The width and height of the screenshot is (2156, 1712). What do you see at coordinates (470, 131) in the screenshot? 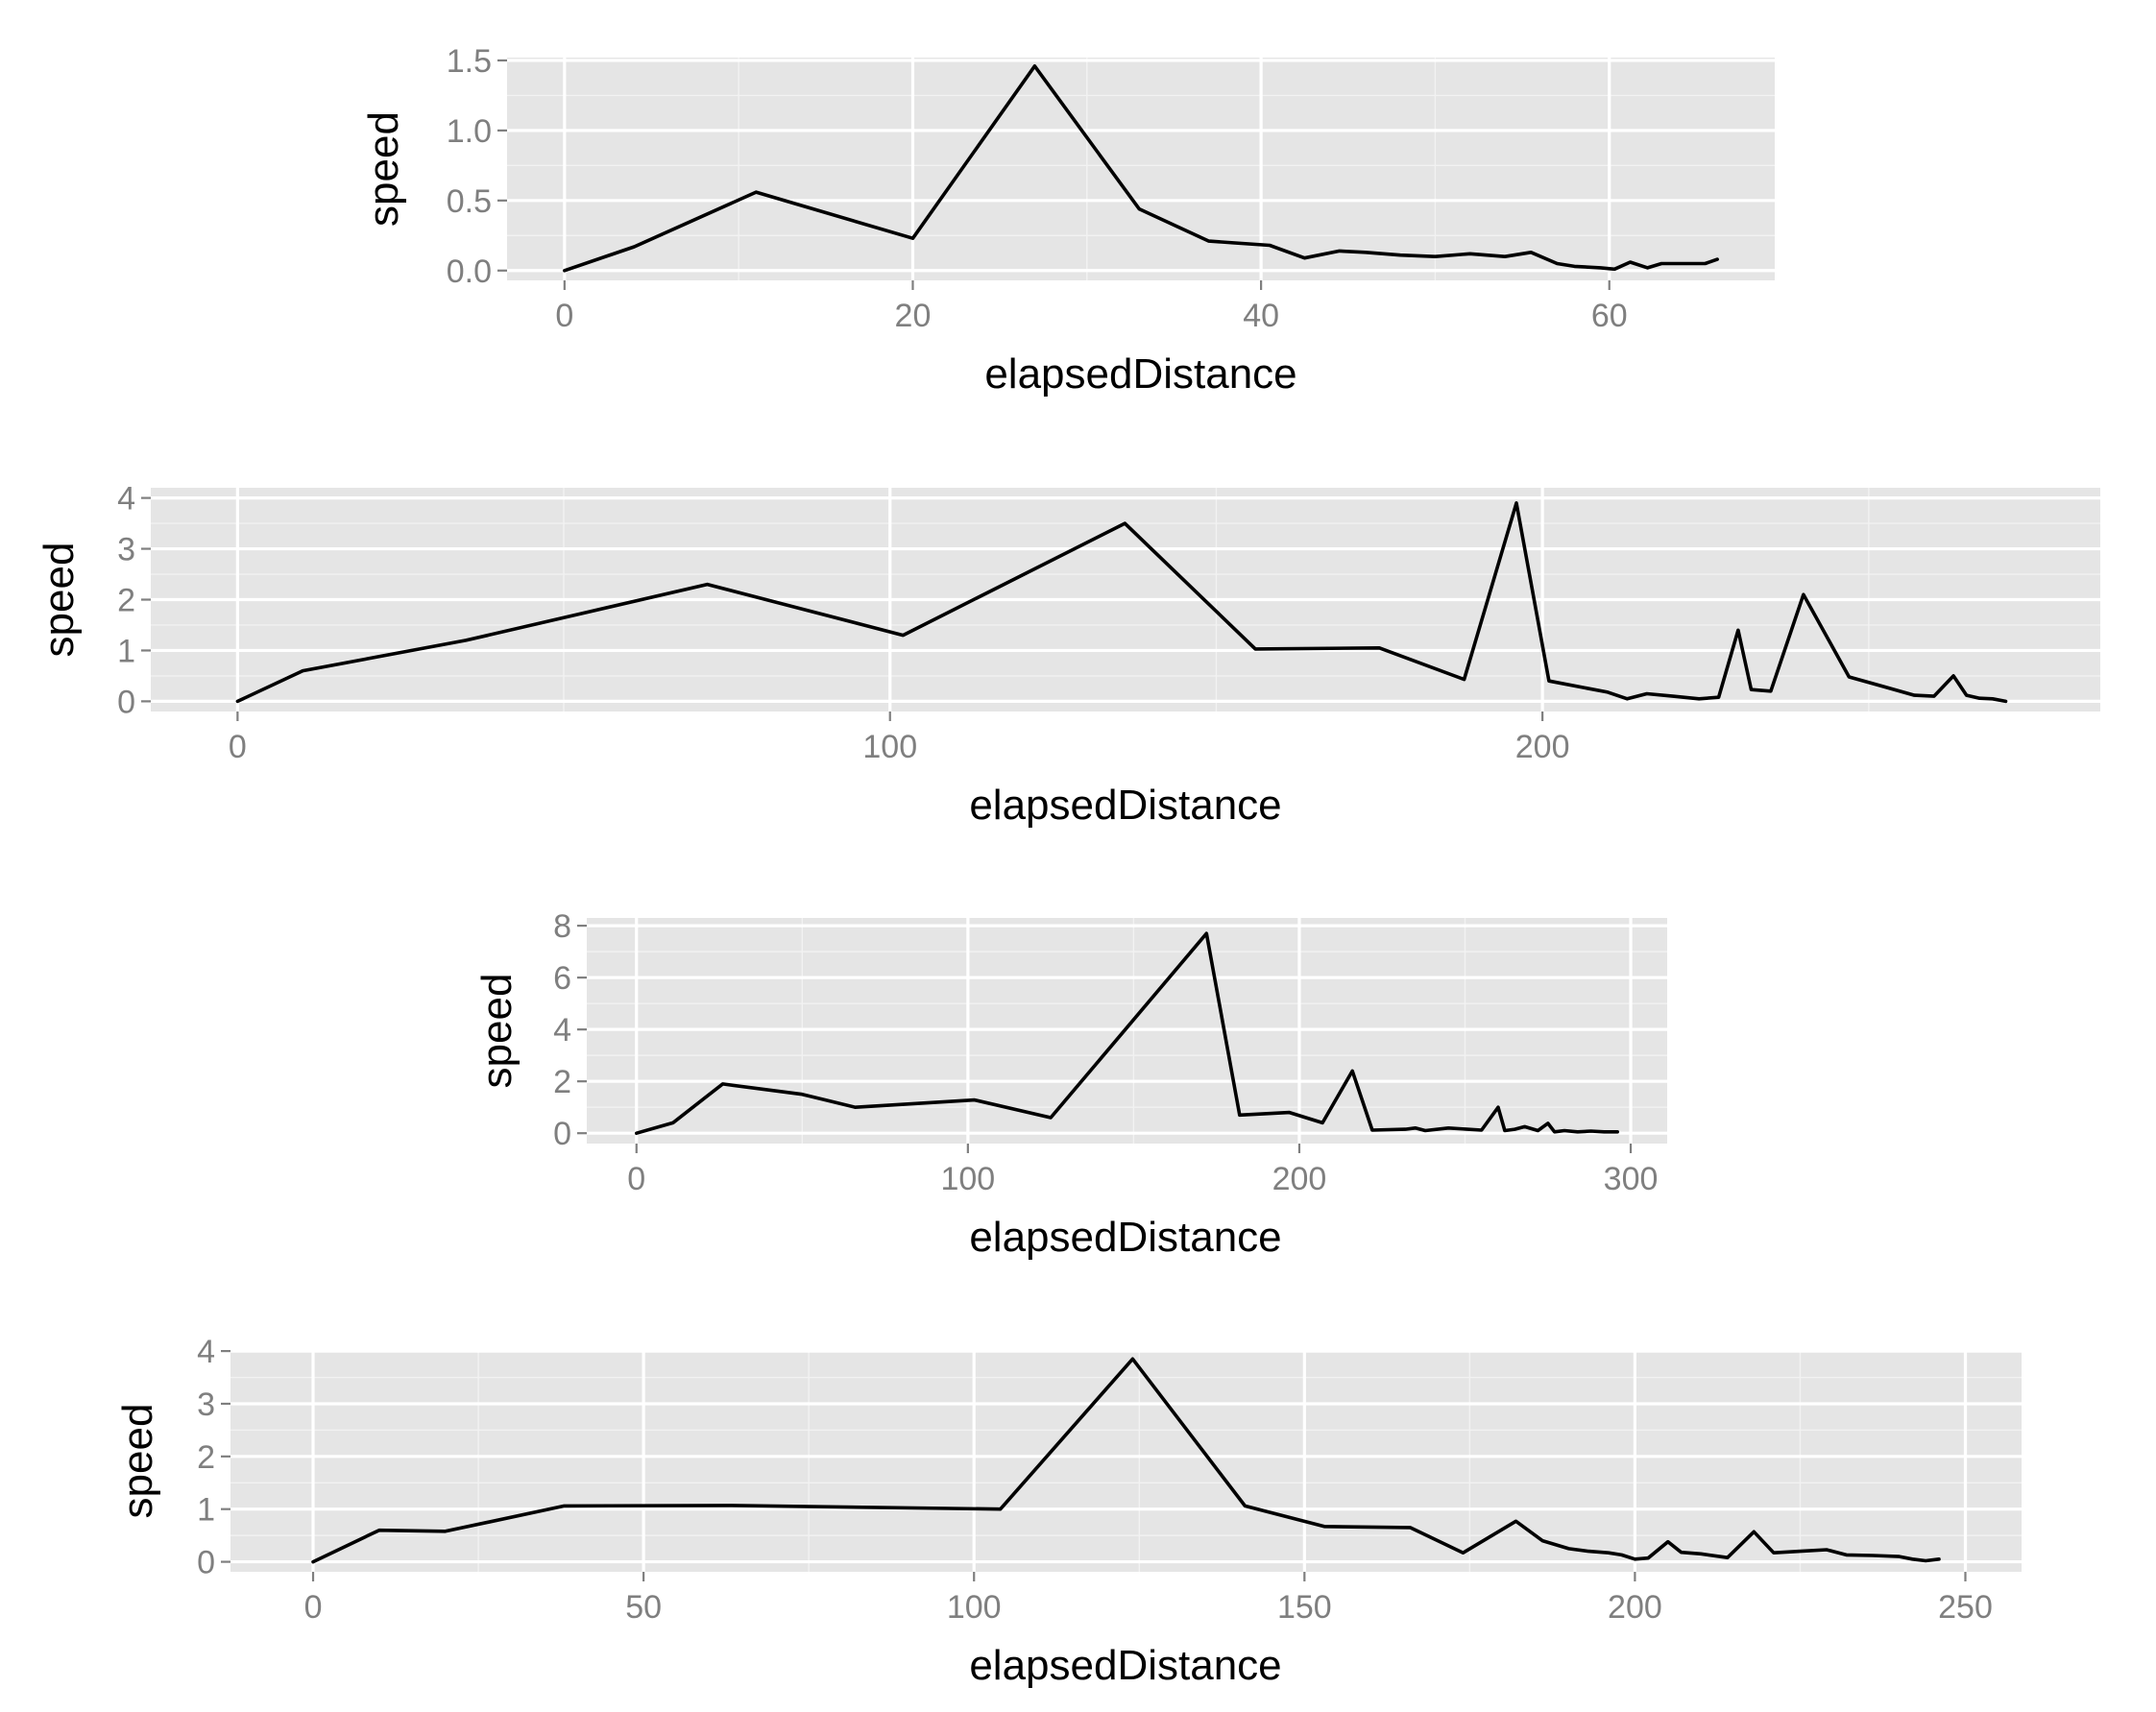
I see `y-tick-label: 1.0` at bounding box center [470, 131].